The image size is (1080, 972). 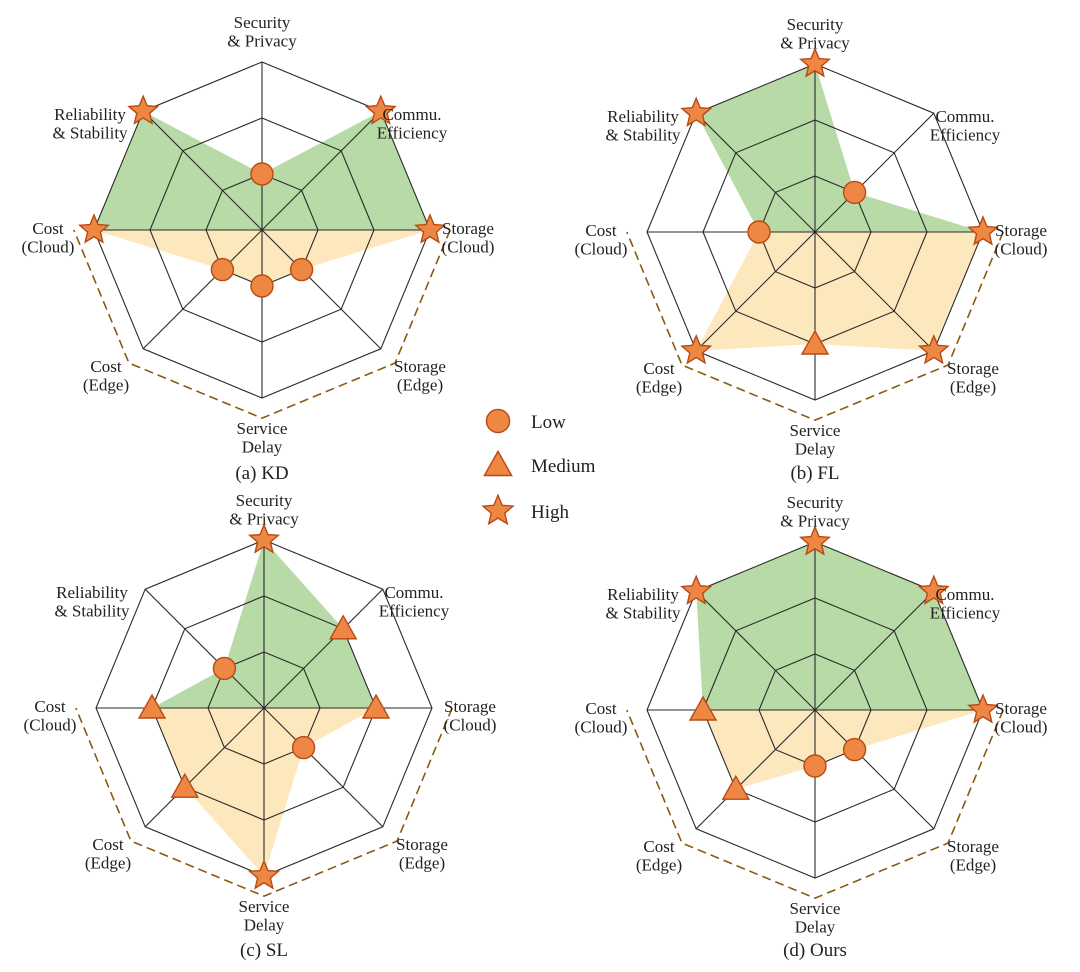 I want to click on high-marker-cost-edge, so click(x=696, y=349).